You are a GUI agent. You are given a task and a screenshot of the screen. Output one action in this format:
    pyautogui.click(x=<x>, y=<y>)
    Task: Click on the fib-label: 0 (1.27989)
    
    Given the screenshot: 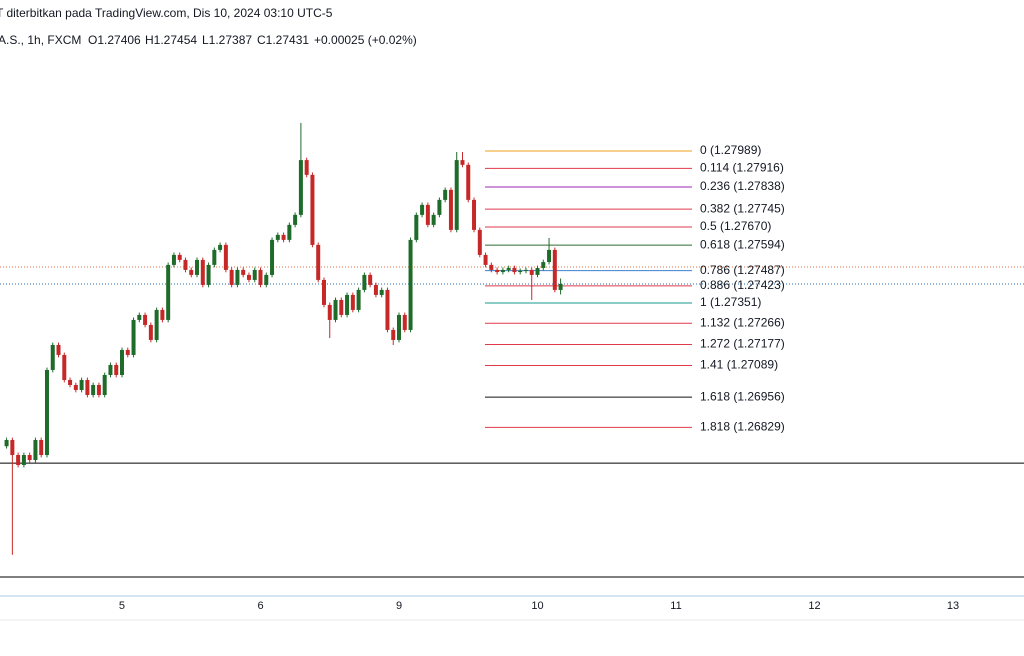 What is the action you would take?
    pyautogui.click(x=730, y=150)
    